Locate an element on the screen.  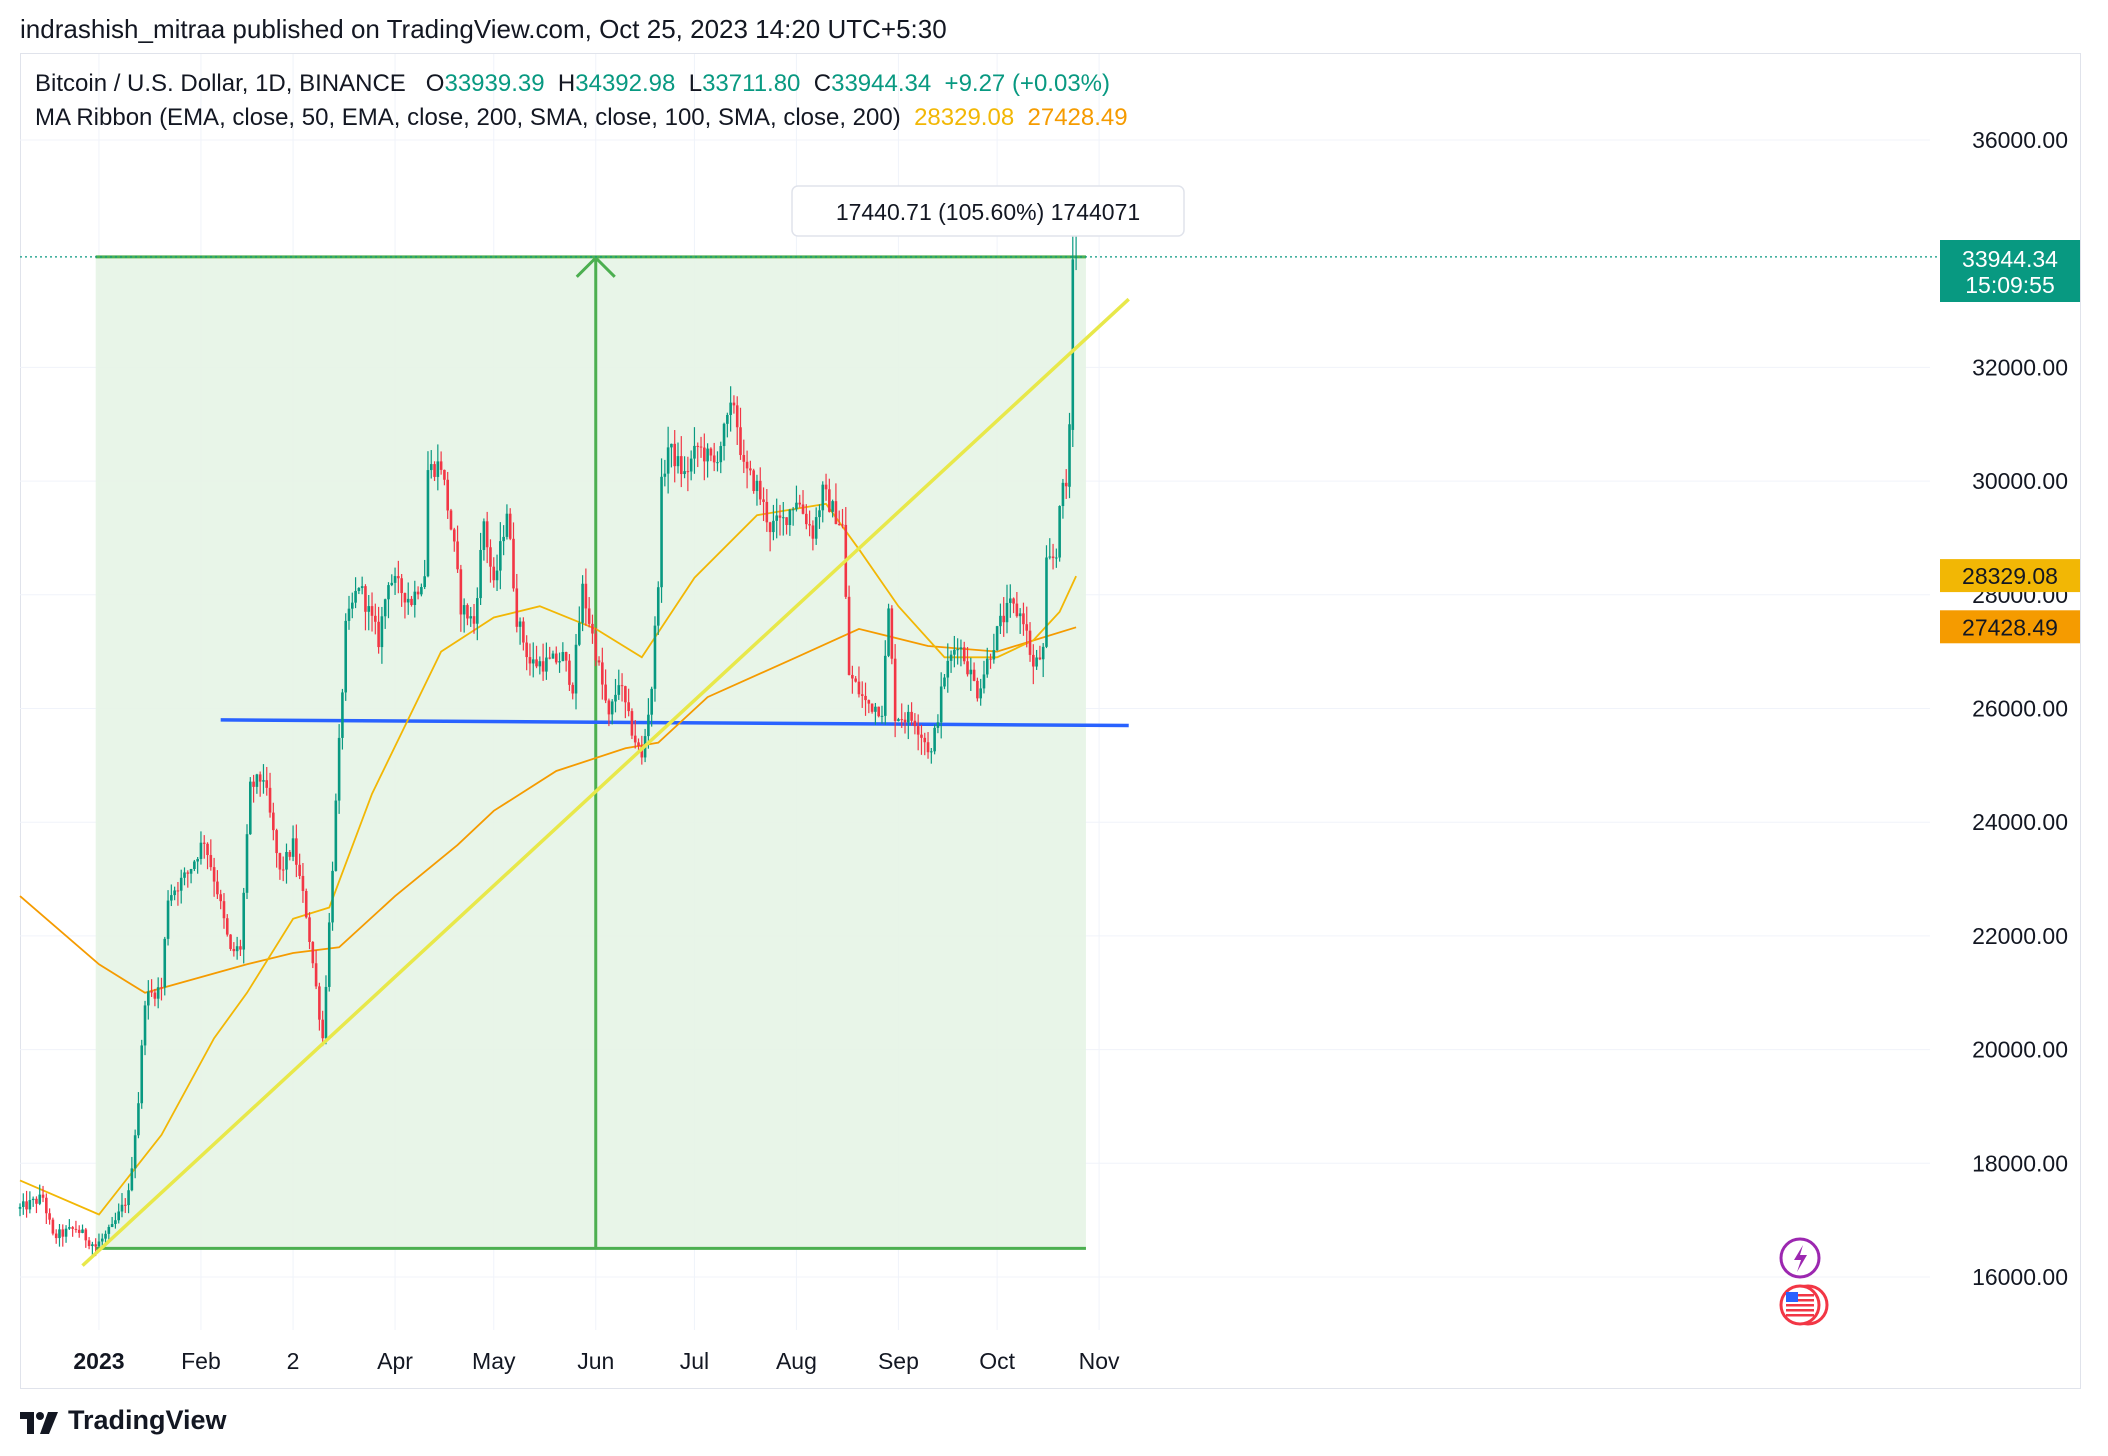
symbol-name: Bitcoin / U.S. Dollar, 1D, BINANCE is located at coordinates (220, 83).